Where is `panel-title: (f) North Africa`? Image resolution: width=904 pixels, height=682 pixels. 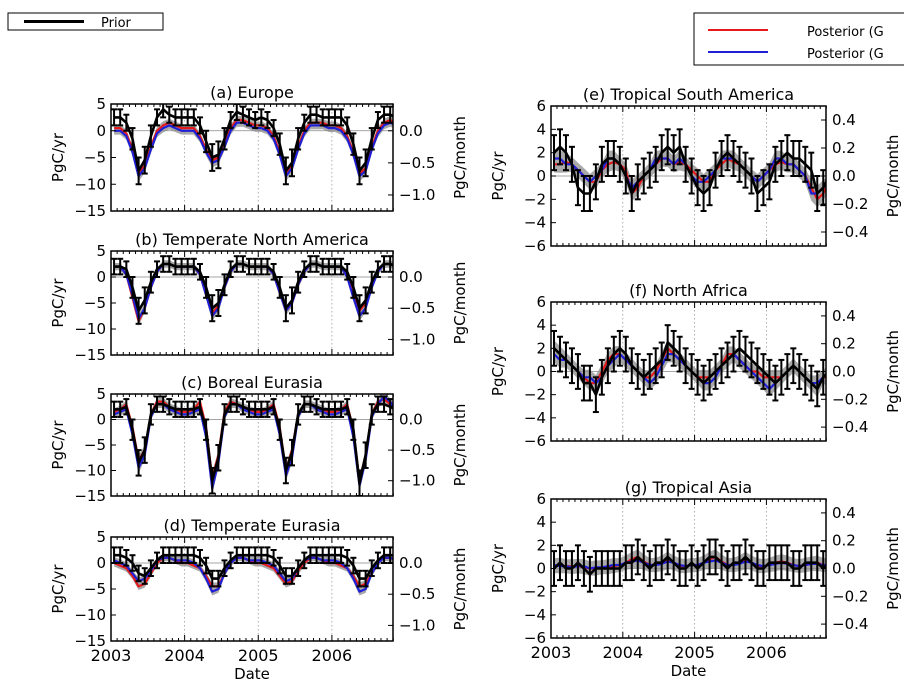 panel-title: (f) North Africa is located at coordinates (688, 290).